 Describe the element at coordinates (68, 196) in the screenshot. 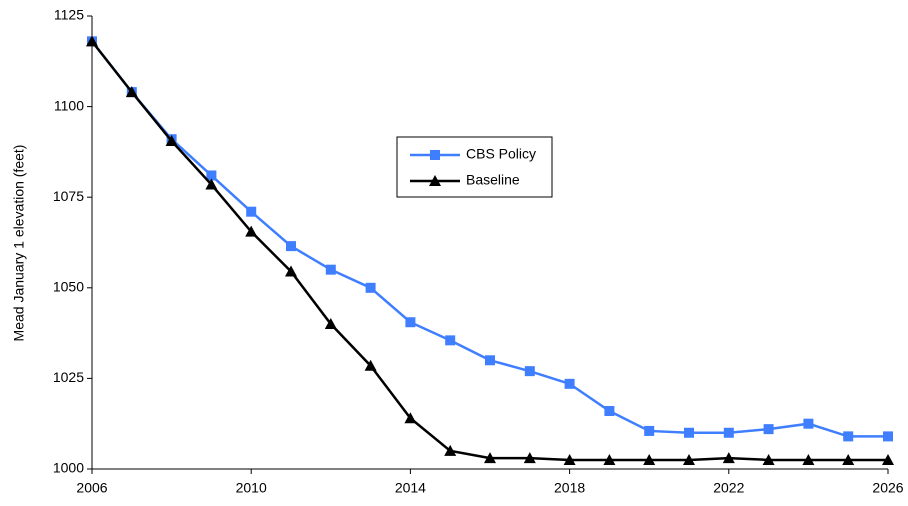

I see `y-tick-label: 1075` at that location.